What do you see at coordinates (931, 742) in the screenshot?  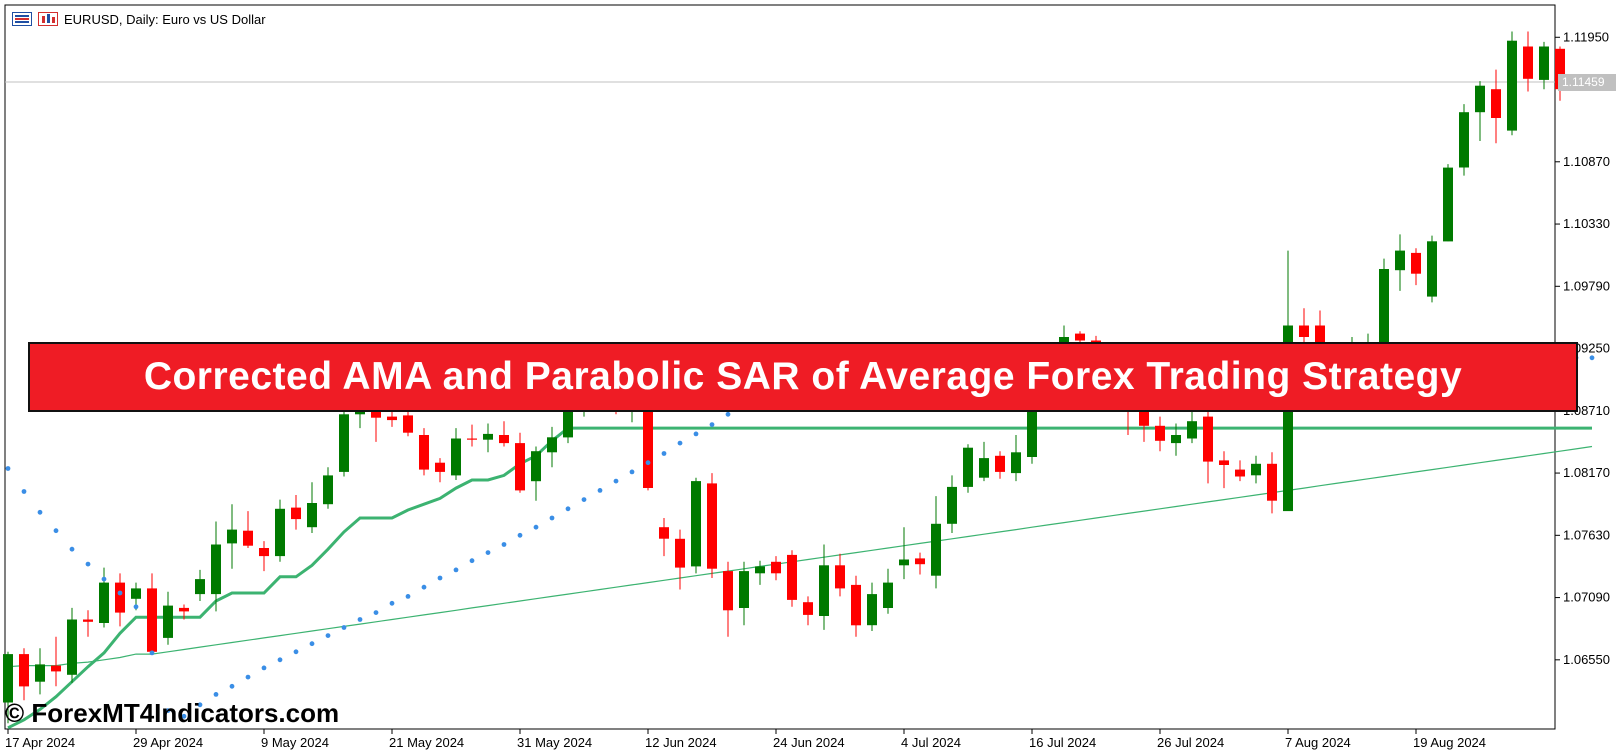 I see `x-tick-label: 4 Jul 2024` at bounding box center [931, 742].